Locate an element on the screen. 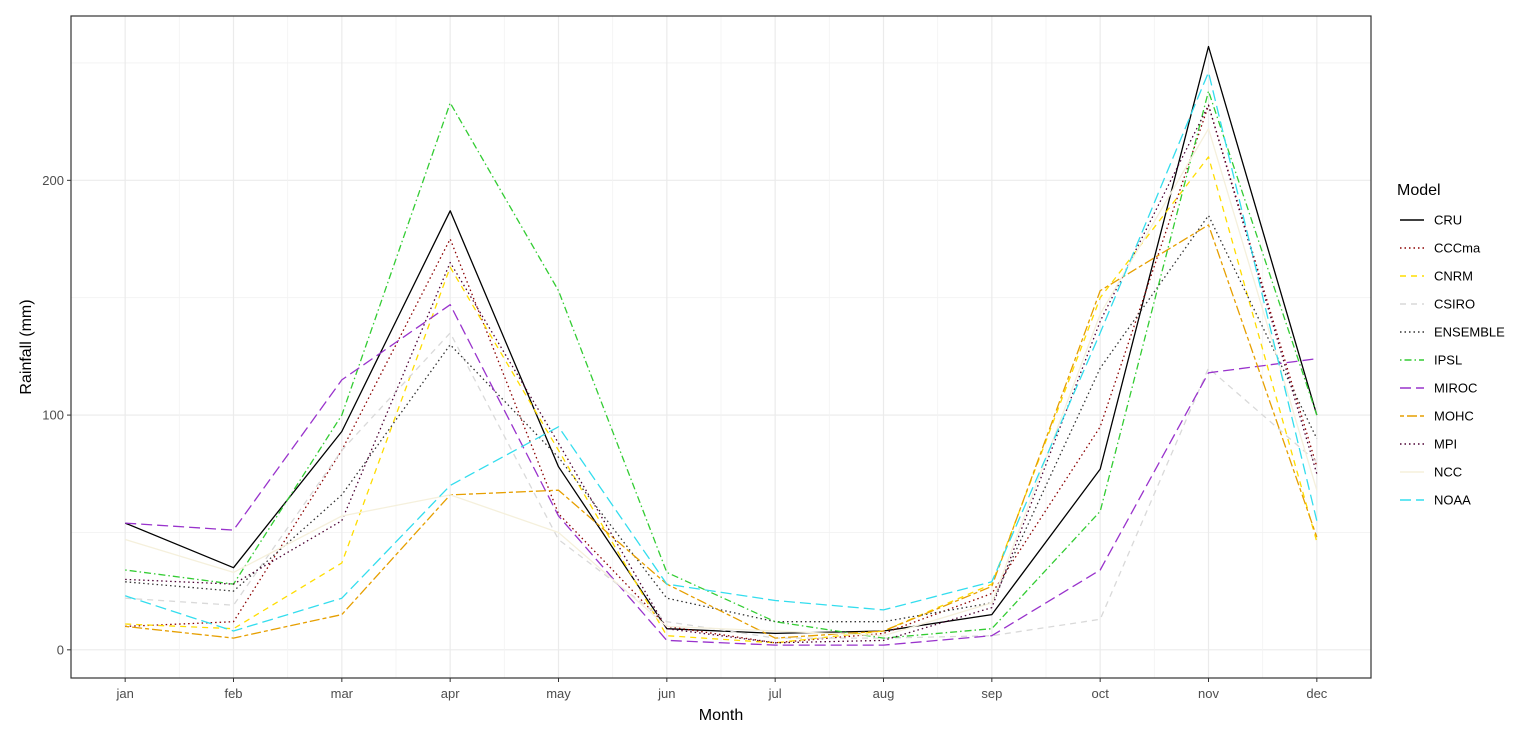  legend-title: Model is located at coordinates (1419, 190).